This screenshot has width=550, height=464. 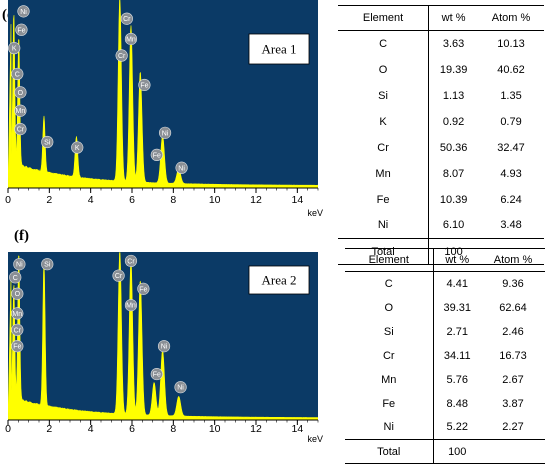 What do you see at coordinates (453, 147) in the screenshot?
I see `table-cell: 50.36` at bounding box center [453, 147].